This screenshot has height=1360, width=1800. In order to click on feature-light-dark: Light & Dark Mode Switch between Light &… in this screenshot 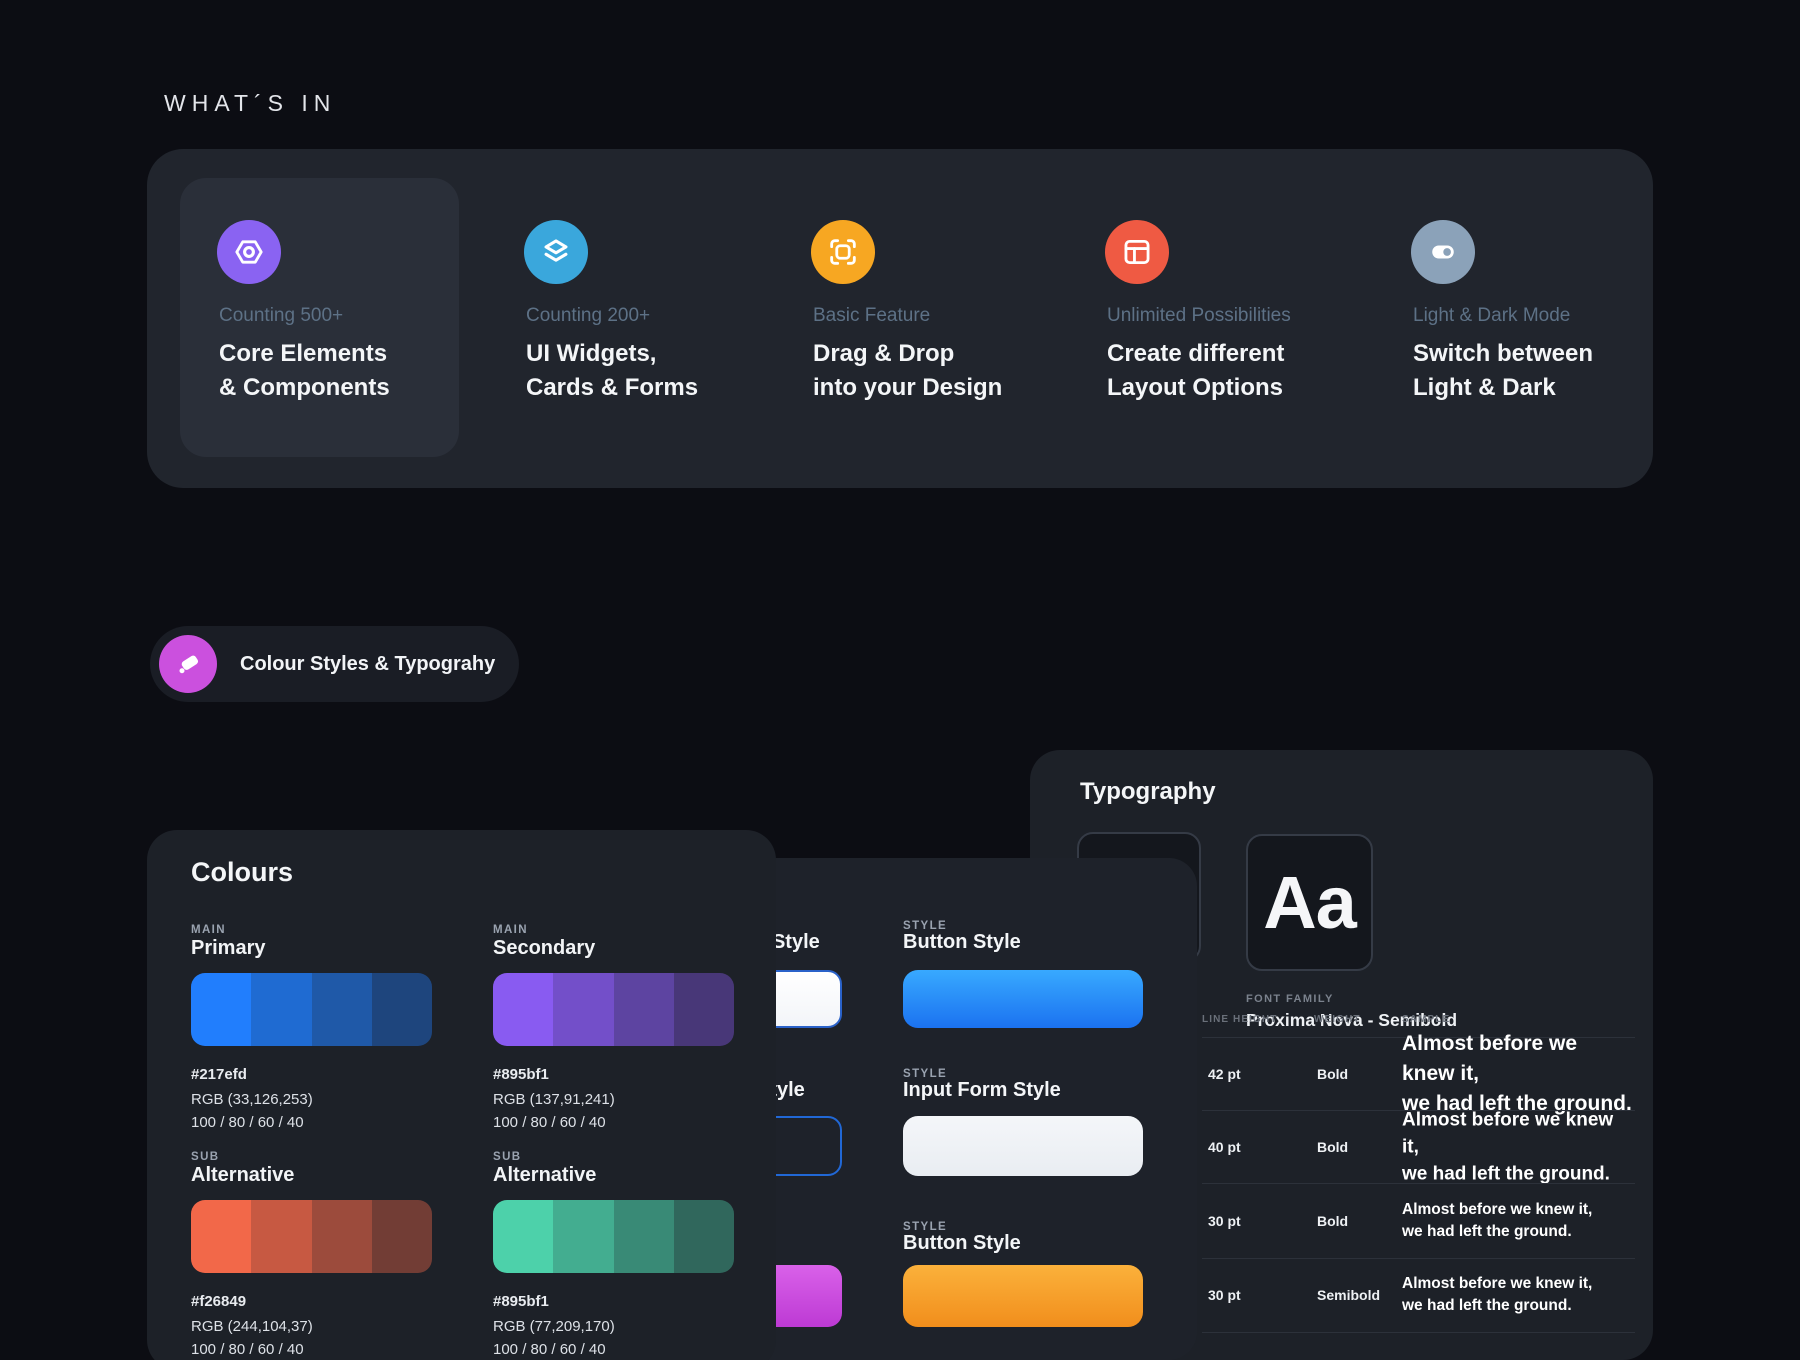, I will do `click(1545, 318)`.